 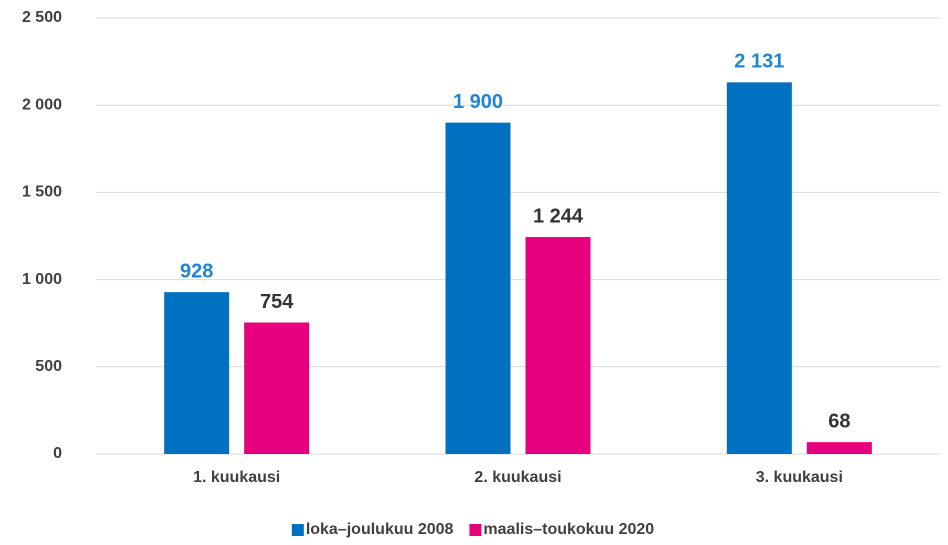 What do you see at coordinates (236, 477) in the screenshot?
I see `x-tick-label: 1. kuukausi` at bounding box center [236, 477].